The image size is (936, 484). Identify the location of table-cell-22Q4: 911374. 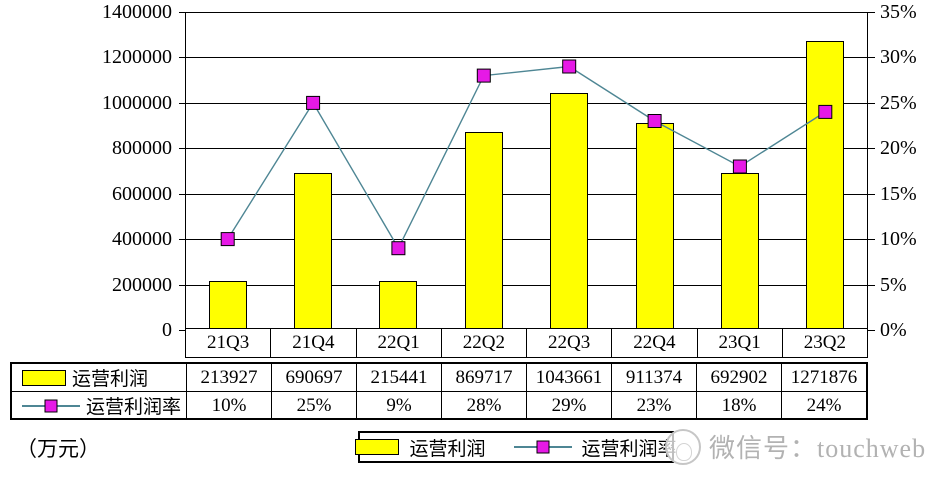
(654, 377).